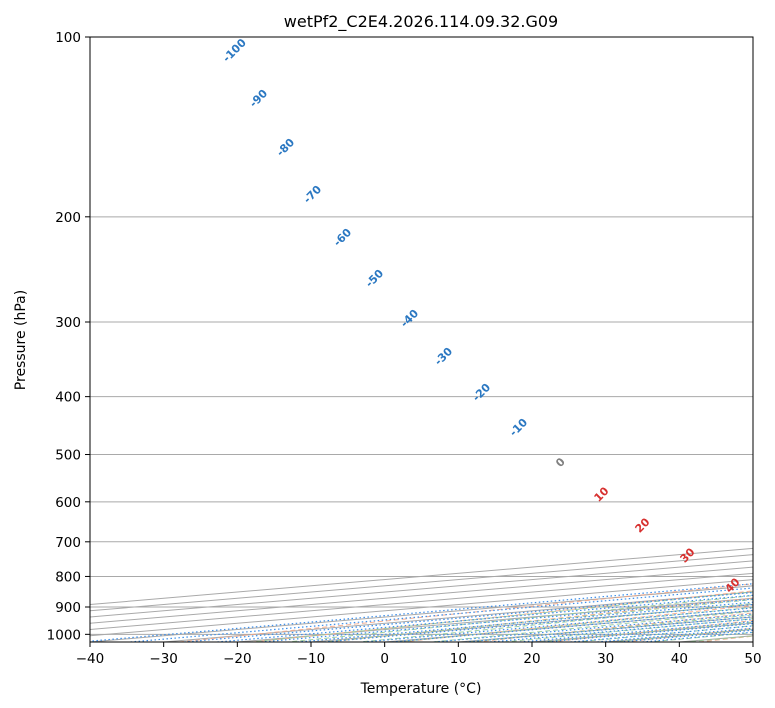 This screenshot has width=775, height=708. I want to click on y-tick-label: 800, so click(68, 577).